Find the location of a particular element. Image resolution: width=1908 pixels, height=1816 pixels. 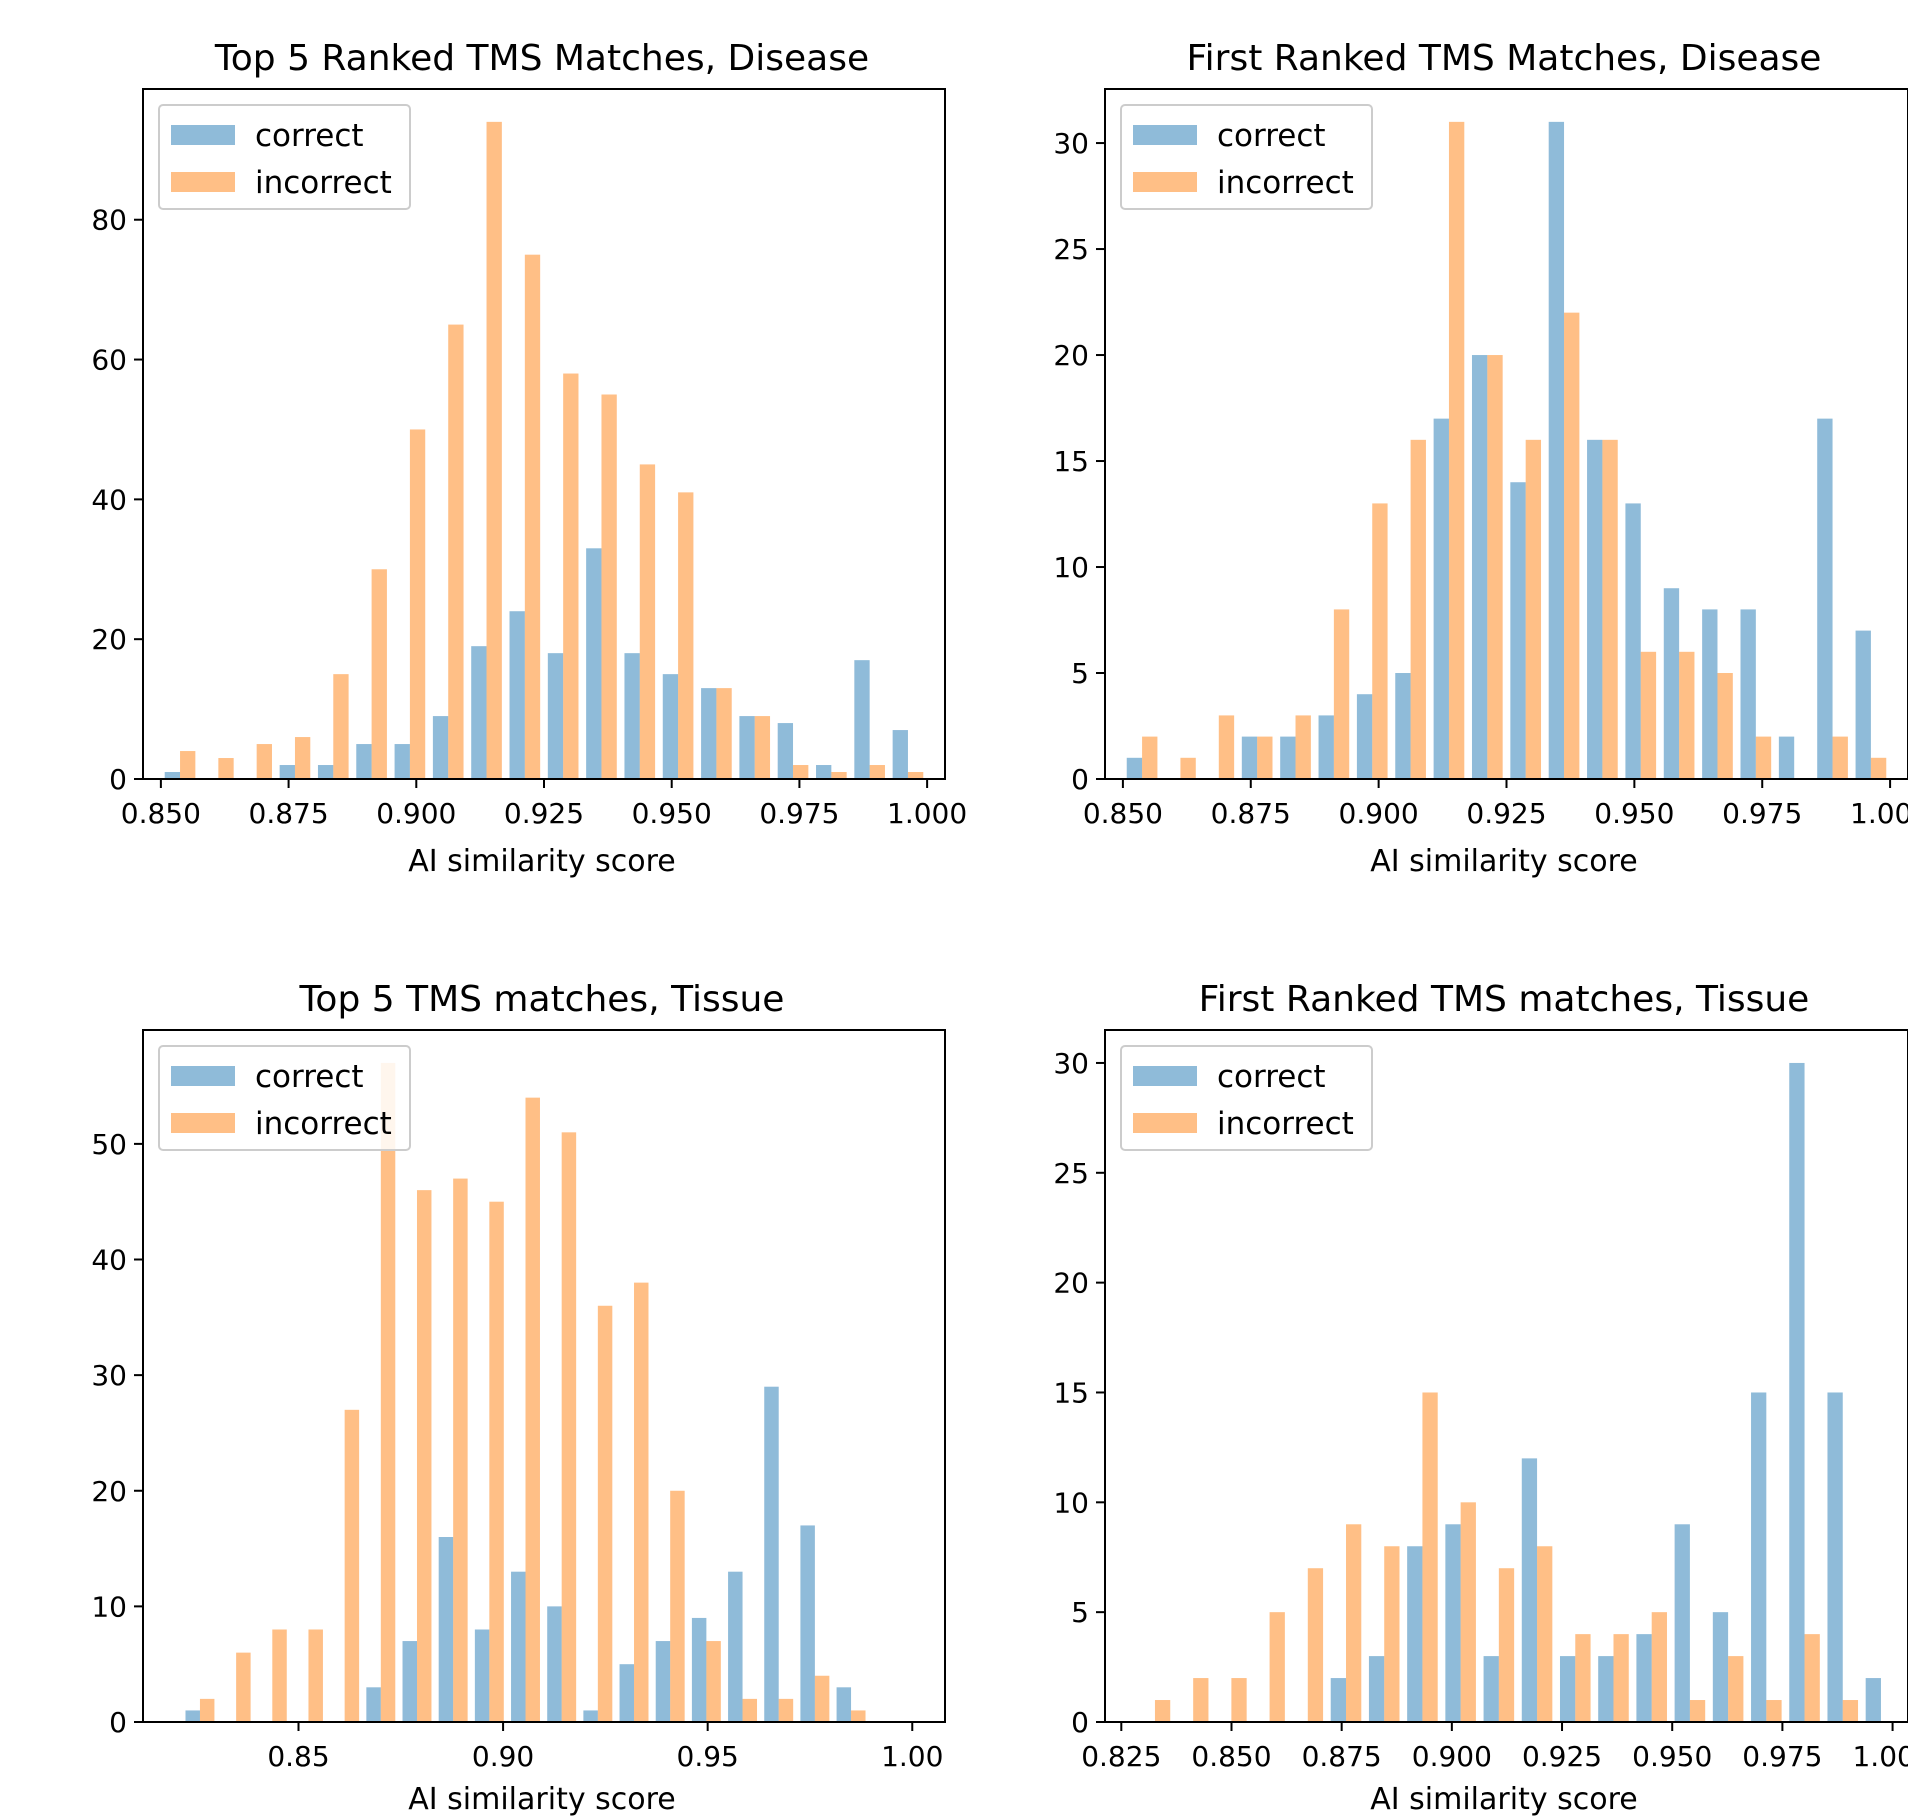

x-tick-label: 0.975 is located at coordinates (1782, 1756).